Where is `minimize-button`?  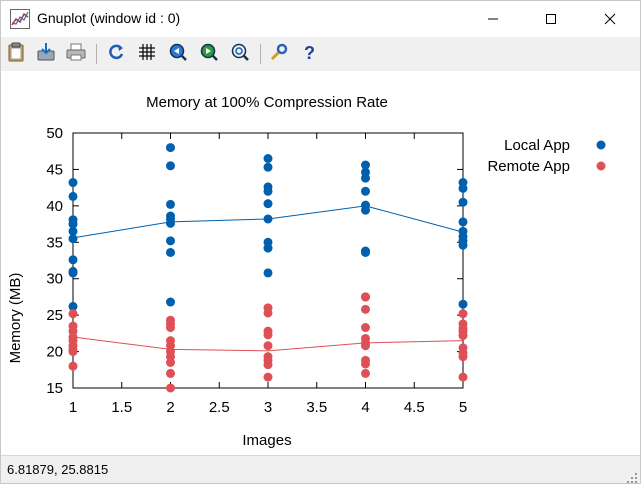
minimize-button is located at coordinates (493, 19).